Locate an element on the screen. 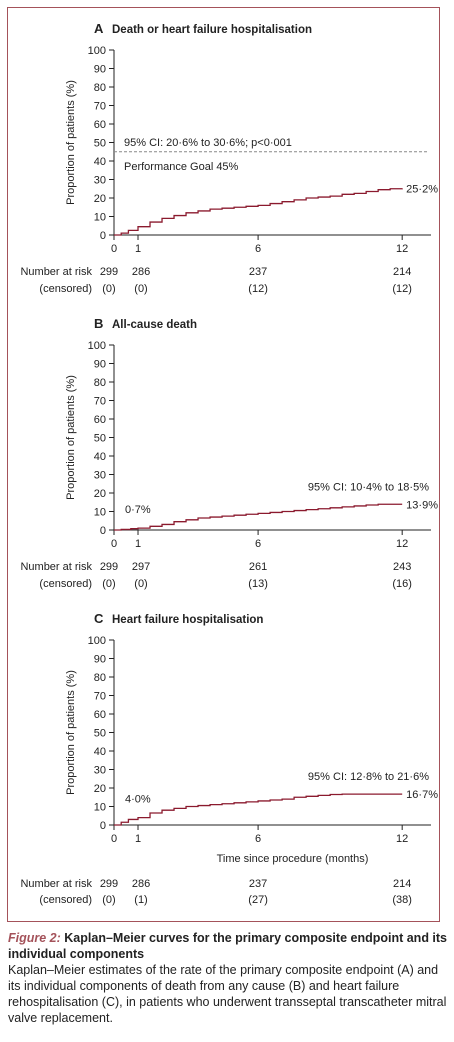 Image resolution: width=454 pixels, height=1042 pixels. panel-a-risk-value: 214 is located at coordinates (402, 272).